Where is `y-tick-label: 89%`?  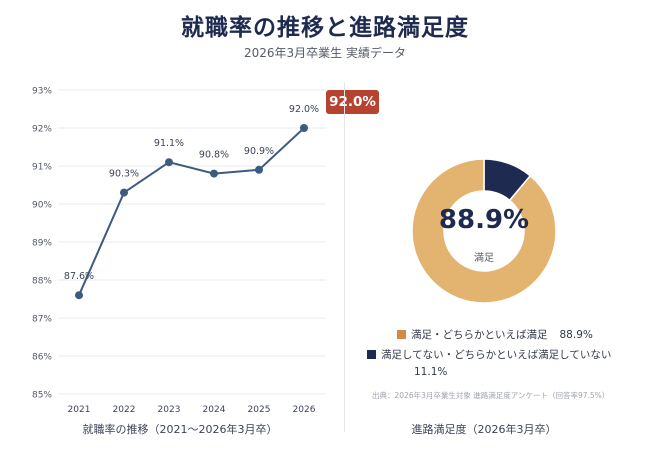 y-tick-label: 89% is located at coordinates (42, 244).